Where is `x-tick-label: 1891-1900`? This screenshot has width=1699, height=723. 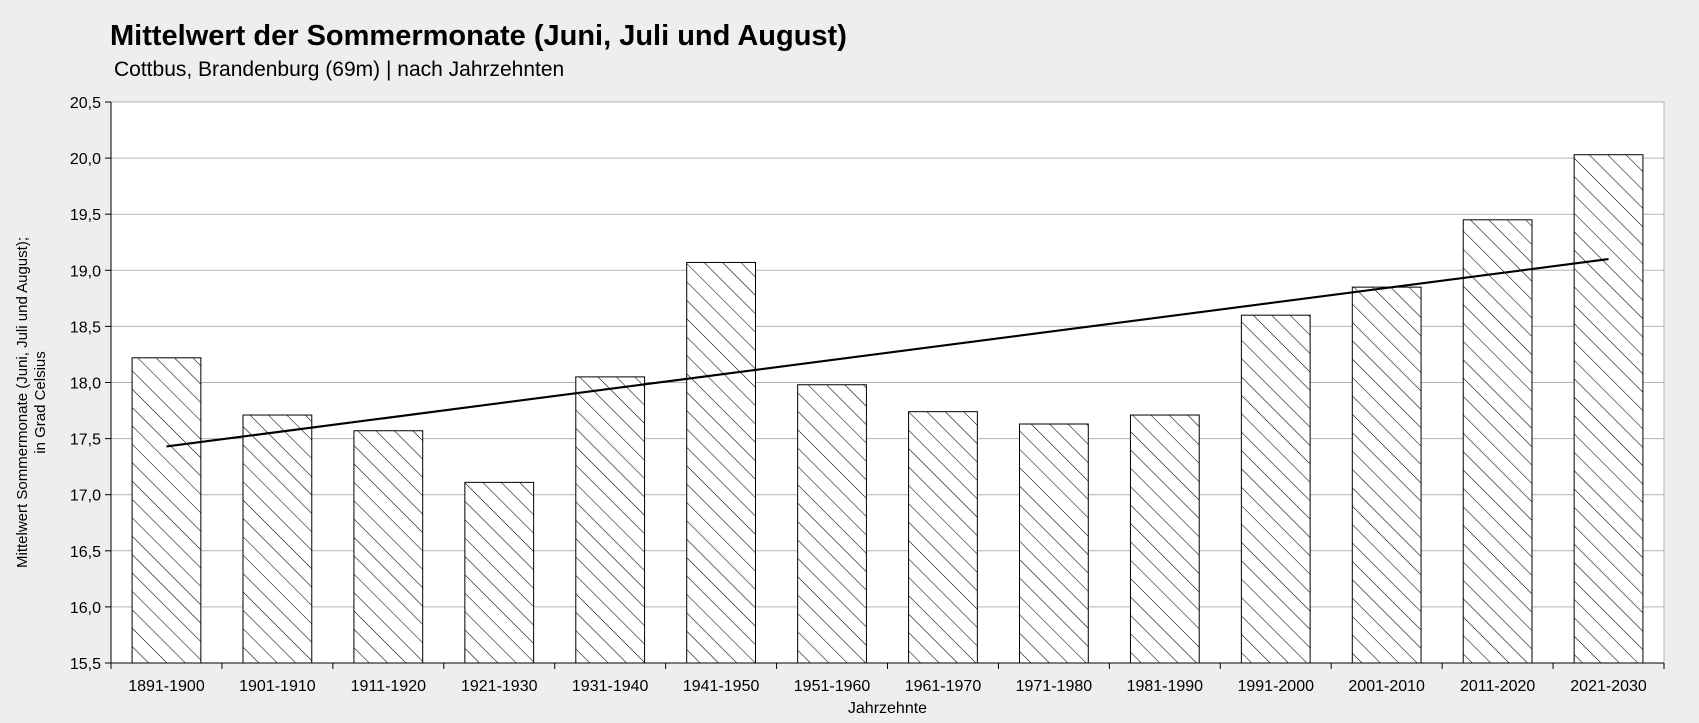 x-tick-label: 1891-1900 is located at coordinates (166, 686).